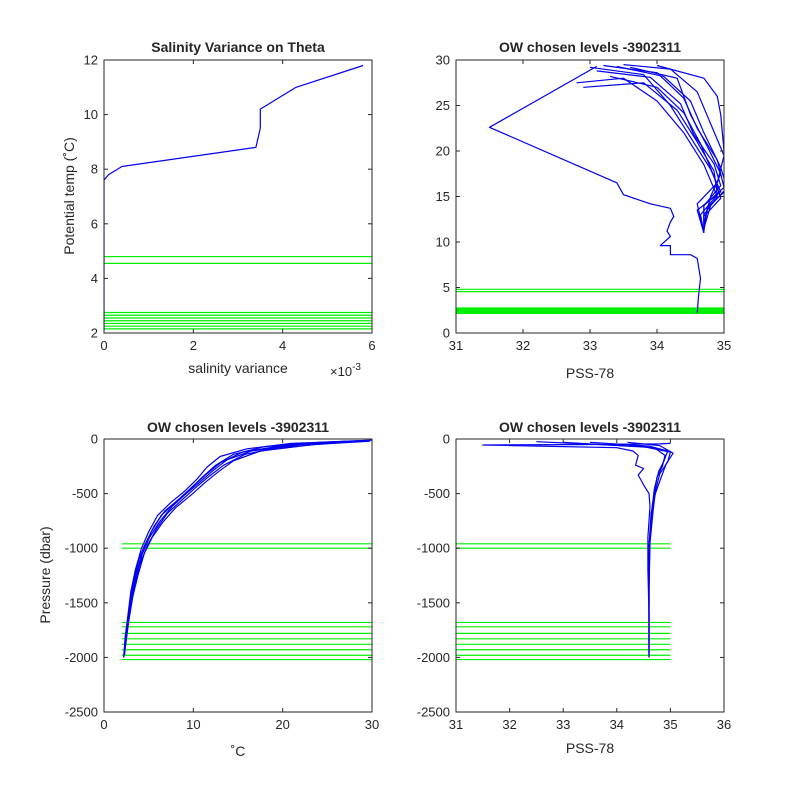 The height and width of the screenshot is (800, 800). Describe the element at coordinates (443, 60) in the screenshot. I see `y-tick-label: 30` at that location.